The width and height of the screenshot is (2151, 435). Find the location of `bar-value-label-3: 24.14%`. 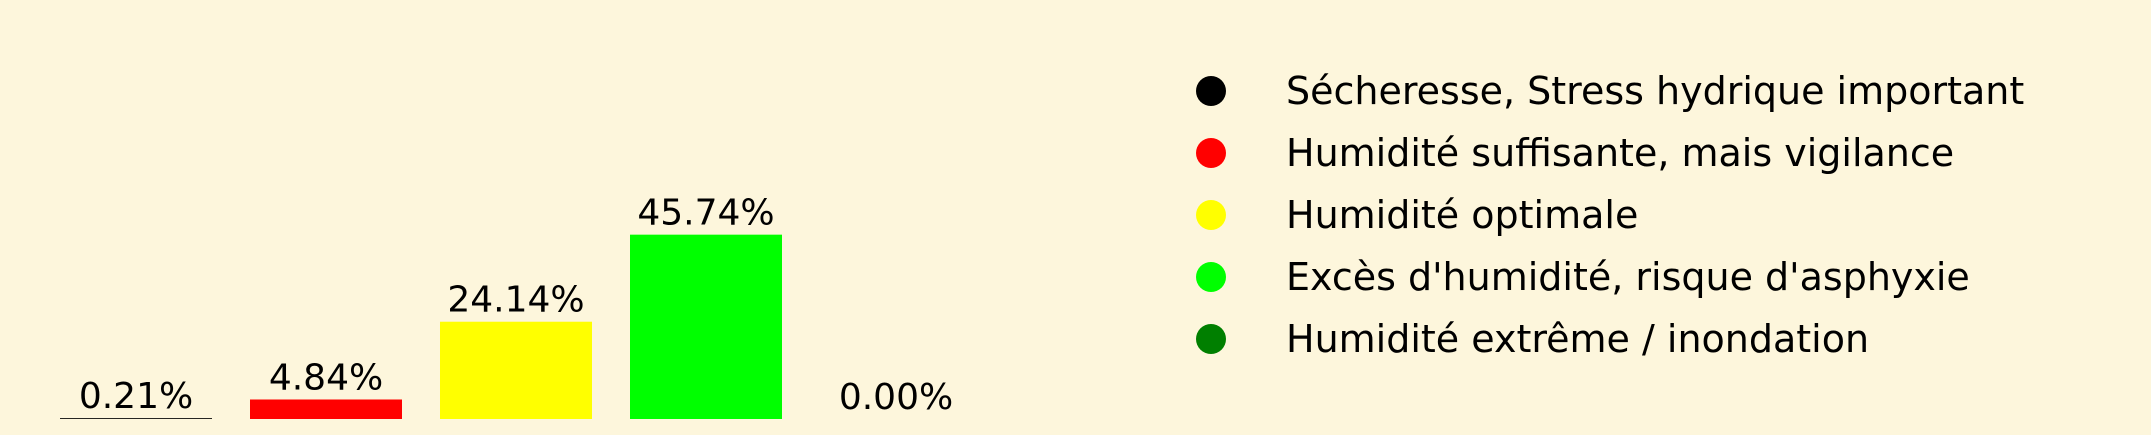

bar-value-label-3: 24.14% is located at coordinates (515, 300).